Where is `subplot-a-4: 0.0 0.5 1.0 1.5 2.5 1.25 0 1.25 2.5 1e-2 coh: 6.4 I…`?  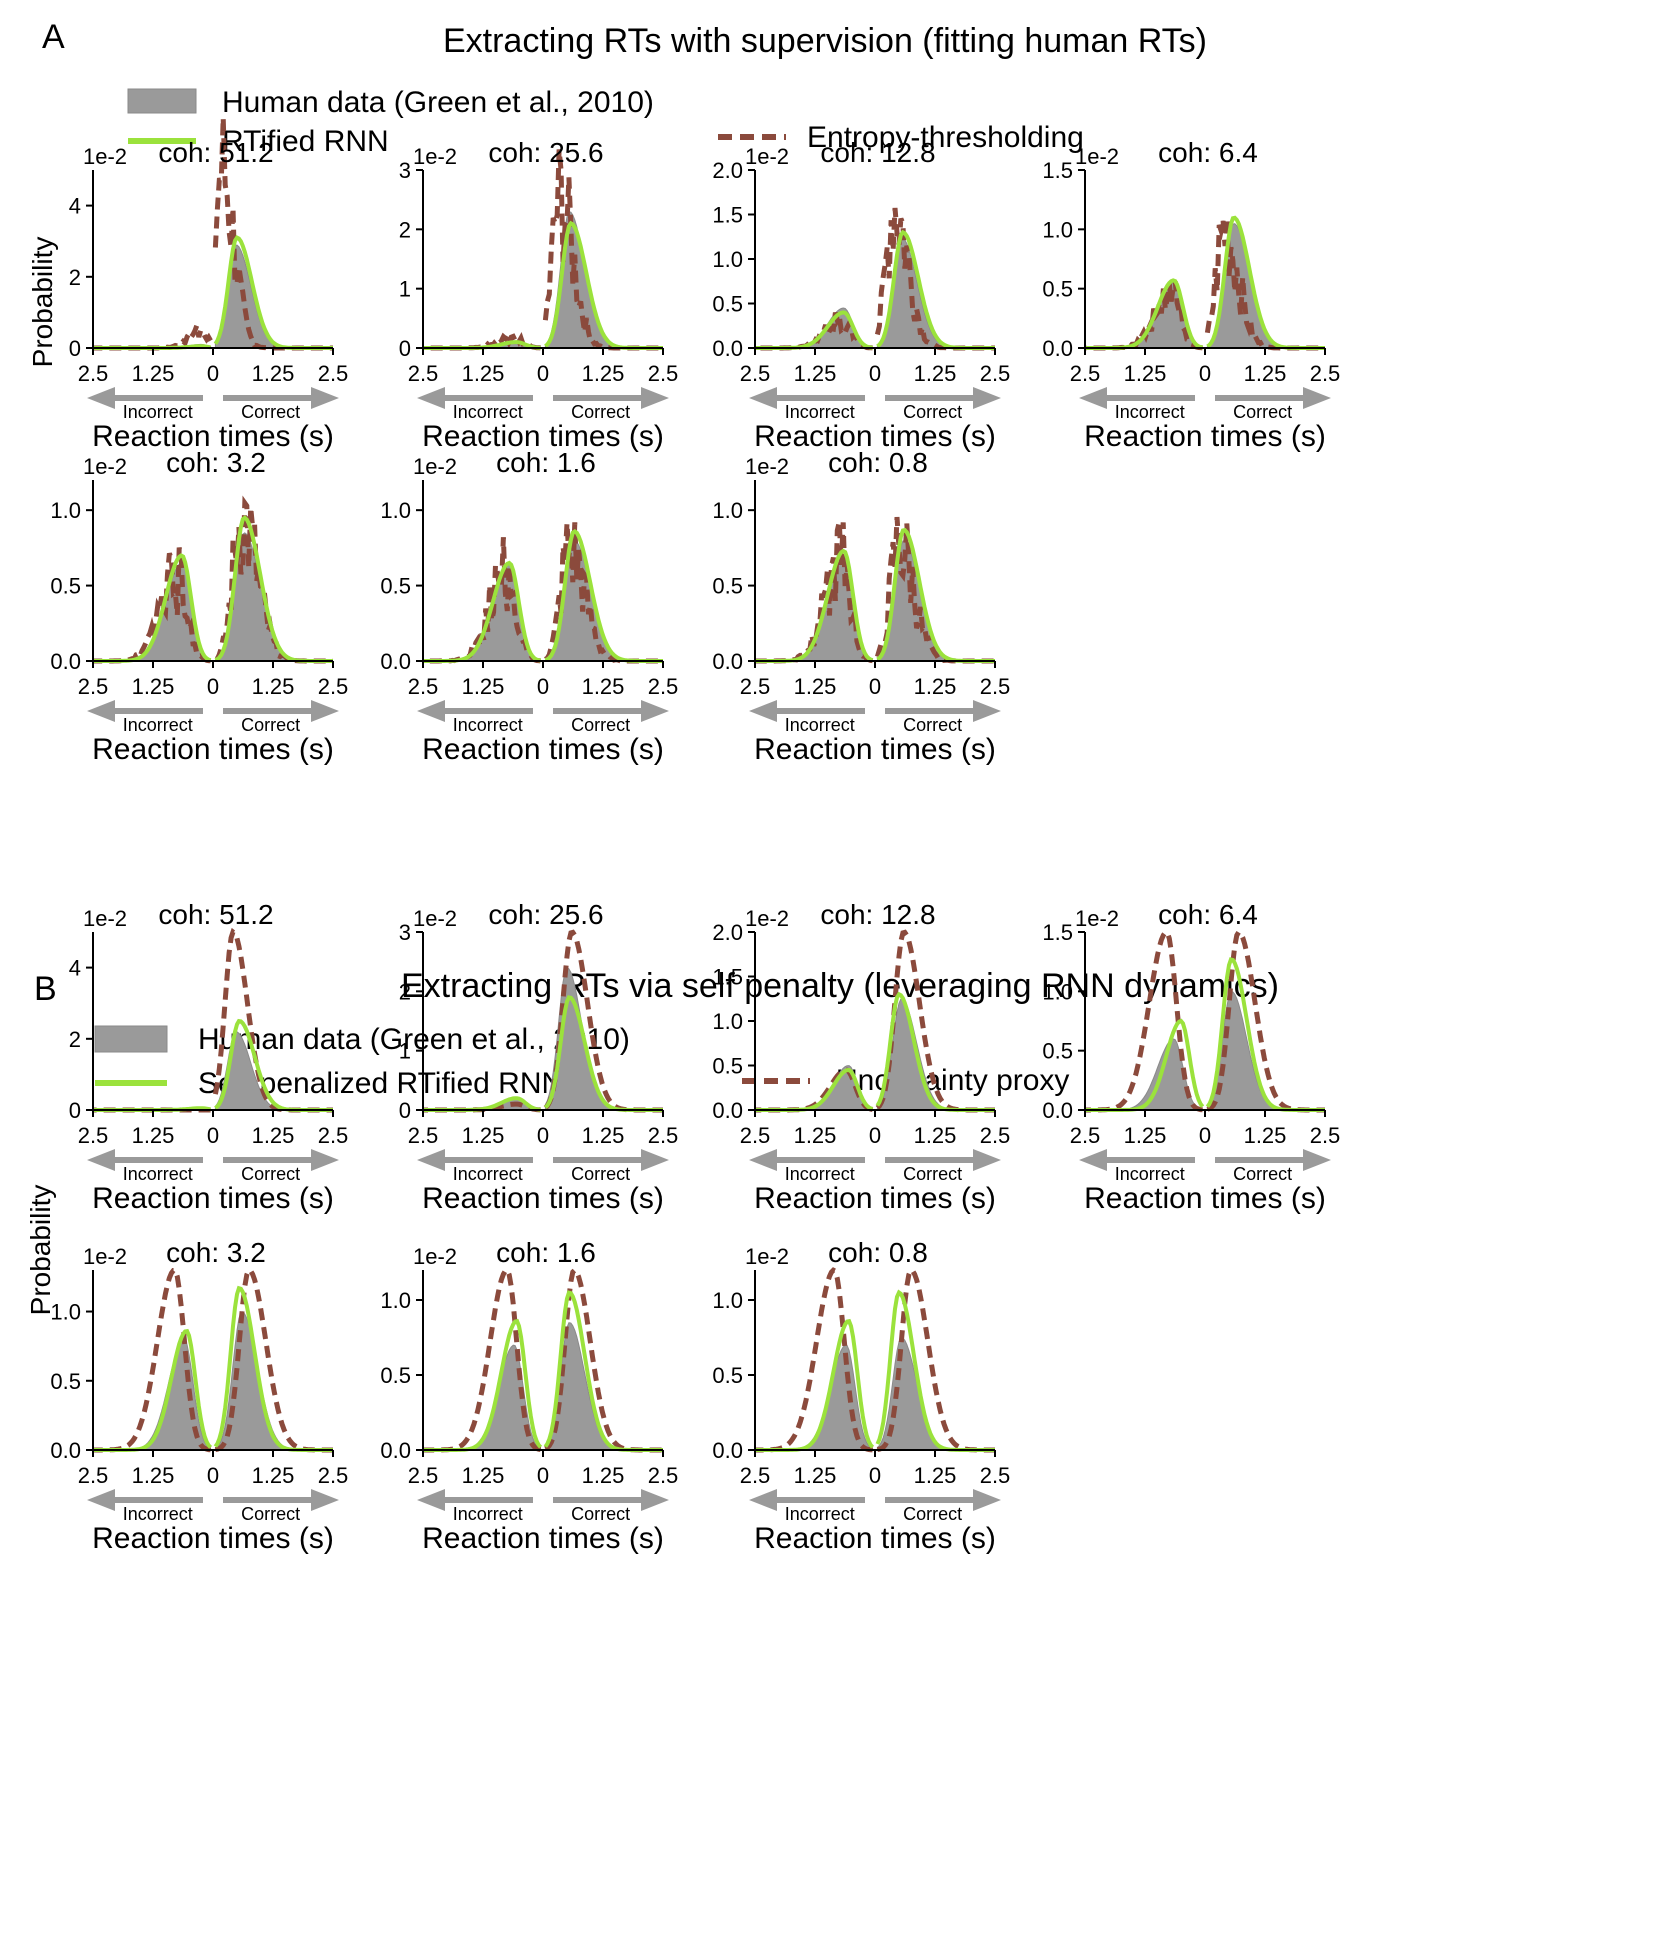 subplot-a-4: 0.0 0.5 1.0 1.5 2.5 1.25 0 1.25 2.5 1e-2 coh: 6.4 I… is located at coordinates (1191, 295).